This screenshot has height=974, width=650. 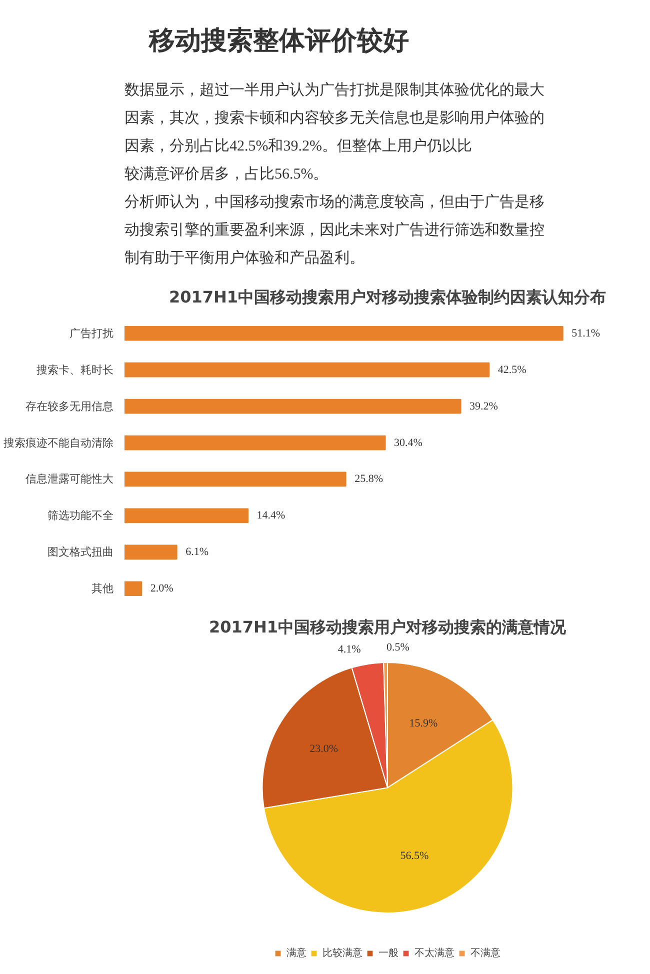 What do you see at coordinates (70, 406) in the screenshot?
I see `y-tick-label: 存在较多无用信息` at bounding box center [70, 406].